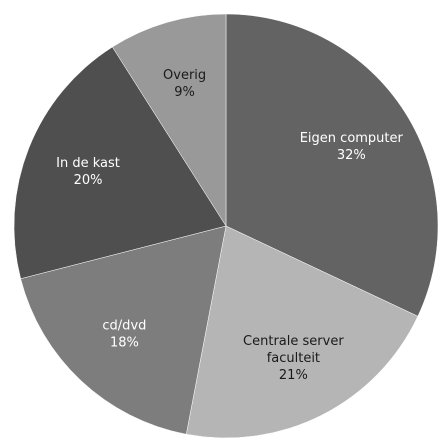 Image resolution: width=440 pixels, height=445 pixels. I want to click on slice-value-label: 9%, so click(184, 92).